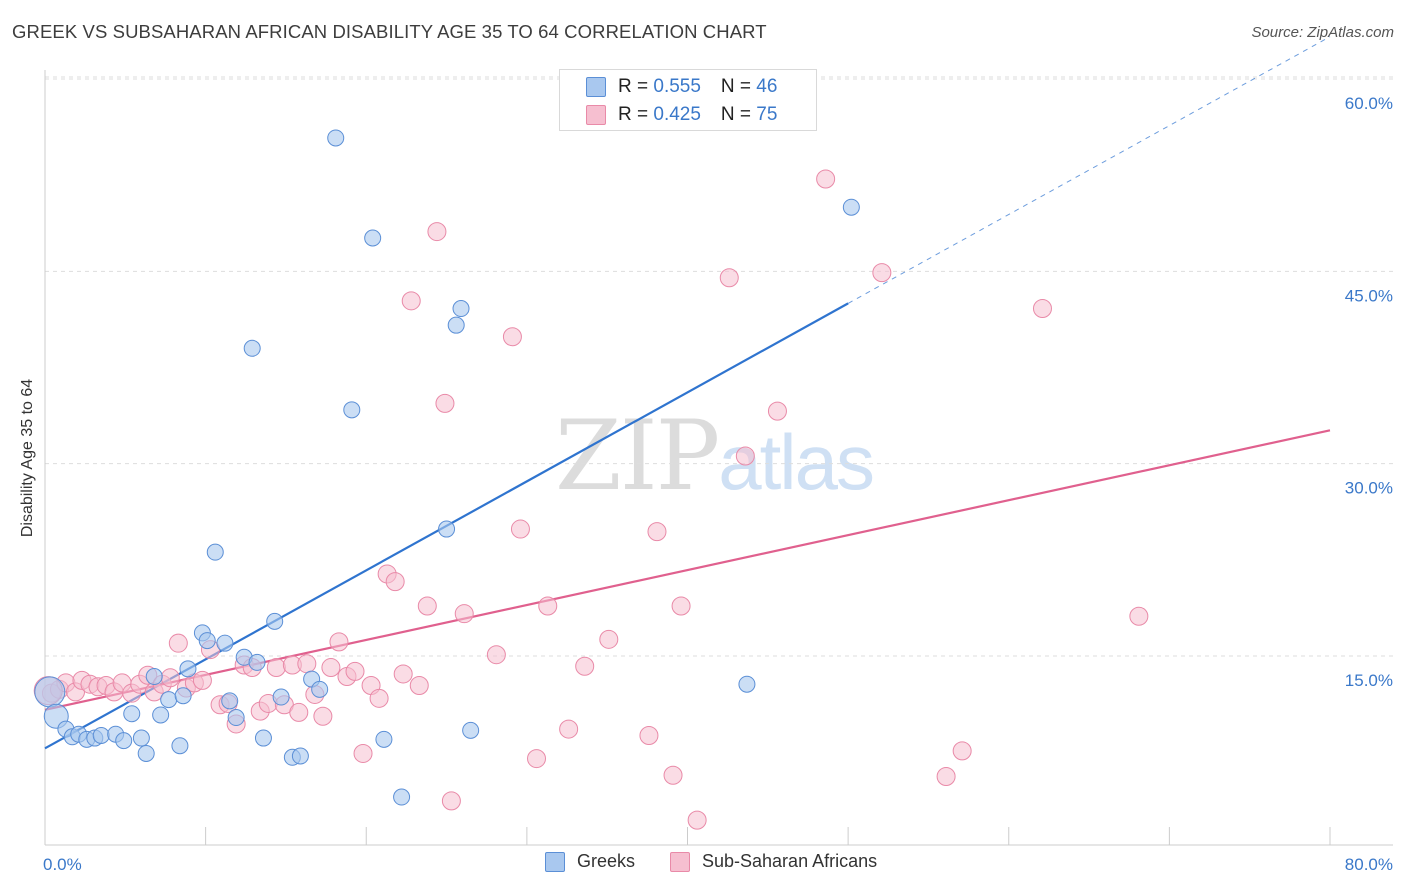 The width and height of the screenshot is (1406, 892). Describe the element at coordinates (767, 86) in the screenshot. I see `n-value: 46` at that location.